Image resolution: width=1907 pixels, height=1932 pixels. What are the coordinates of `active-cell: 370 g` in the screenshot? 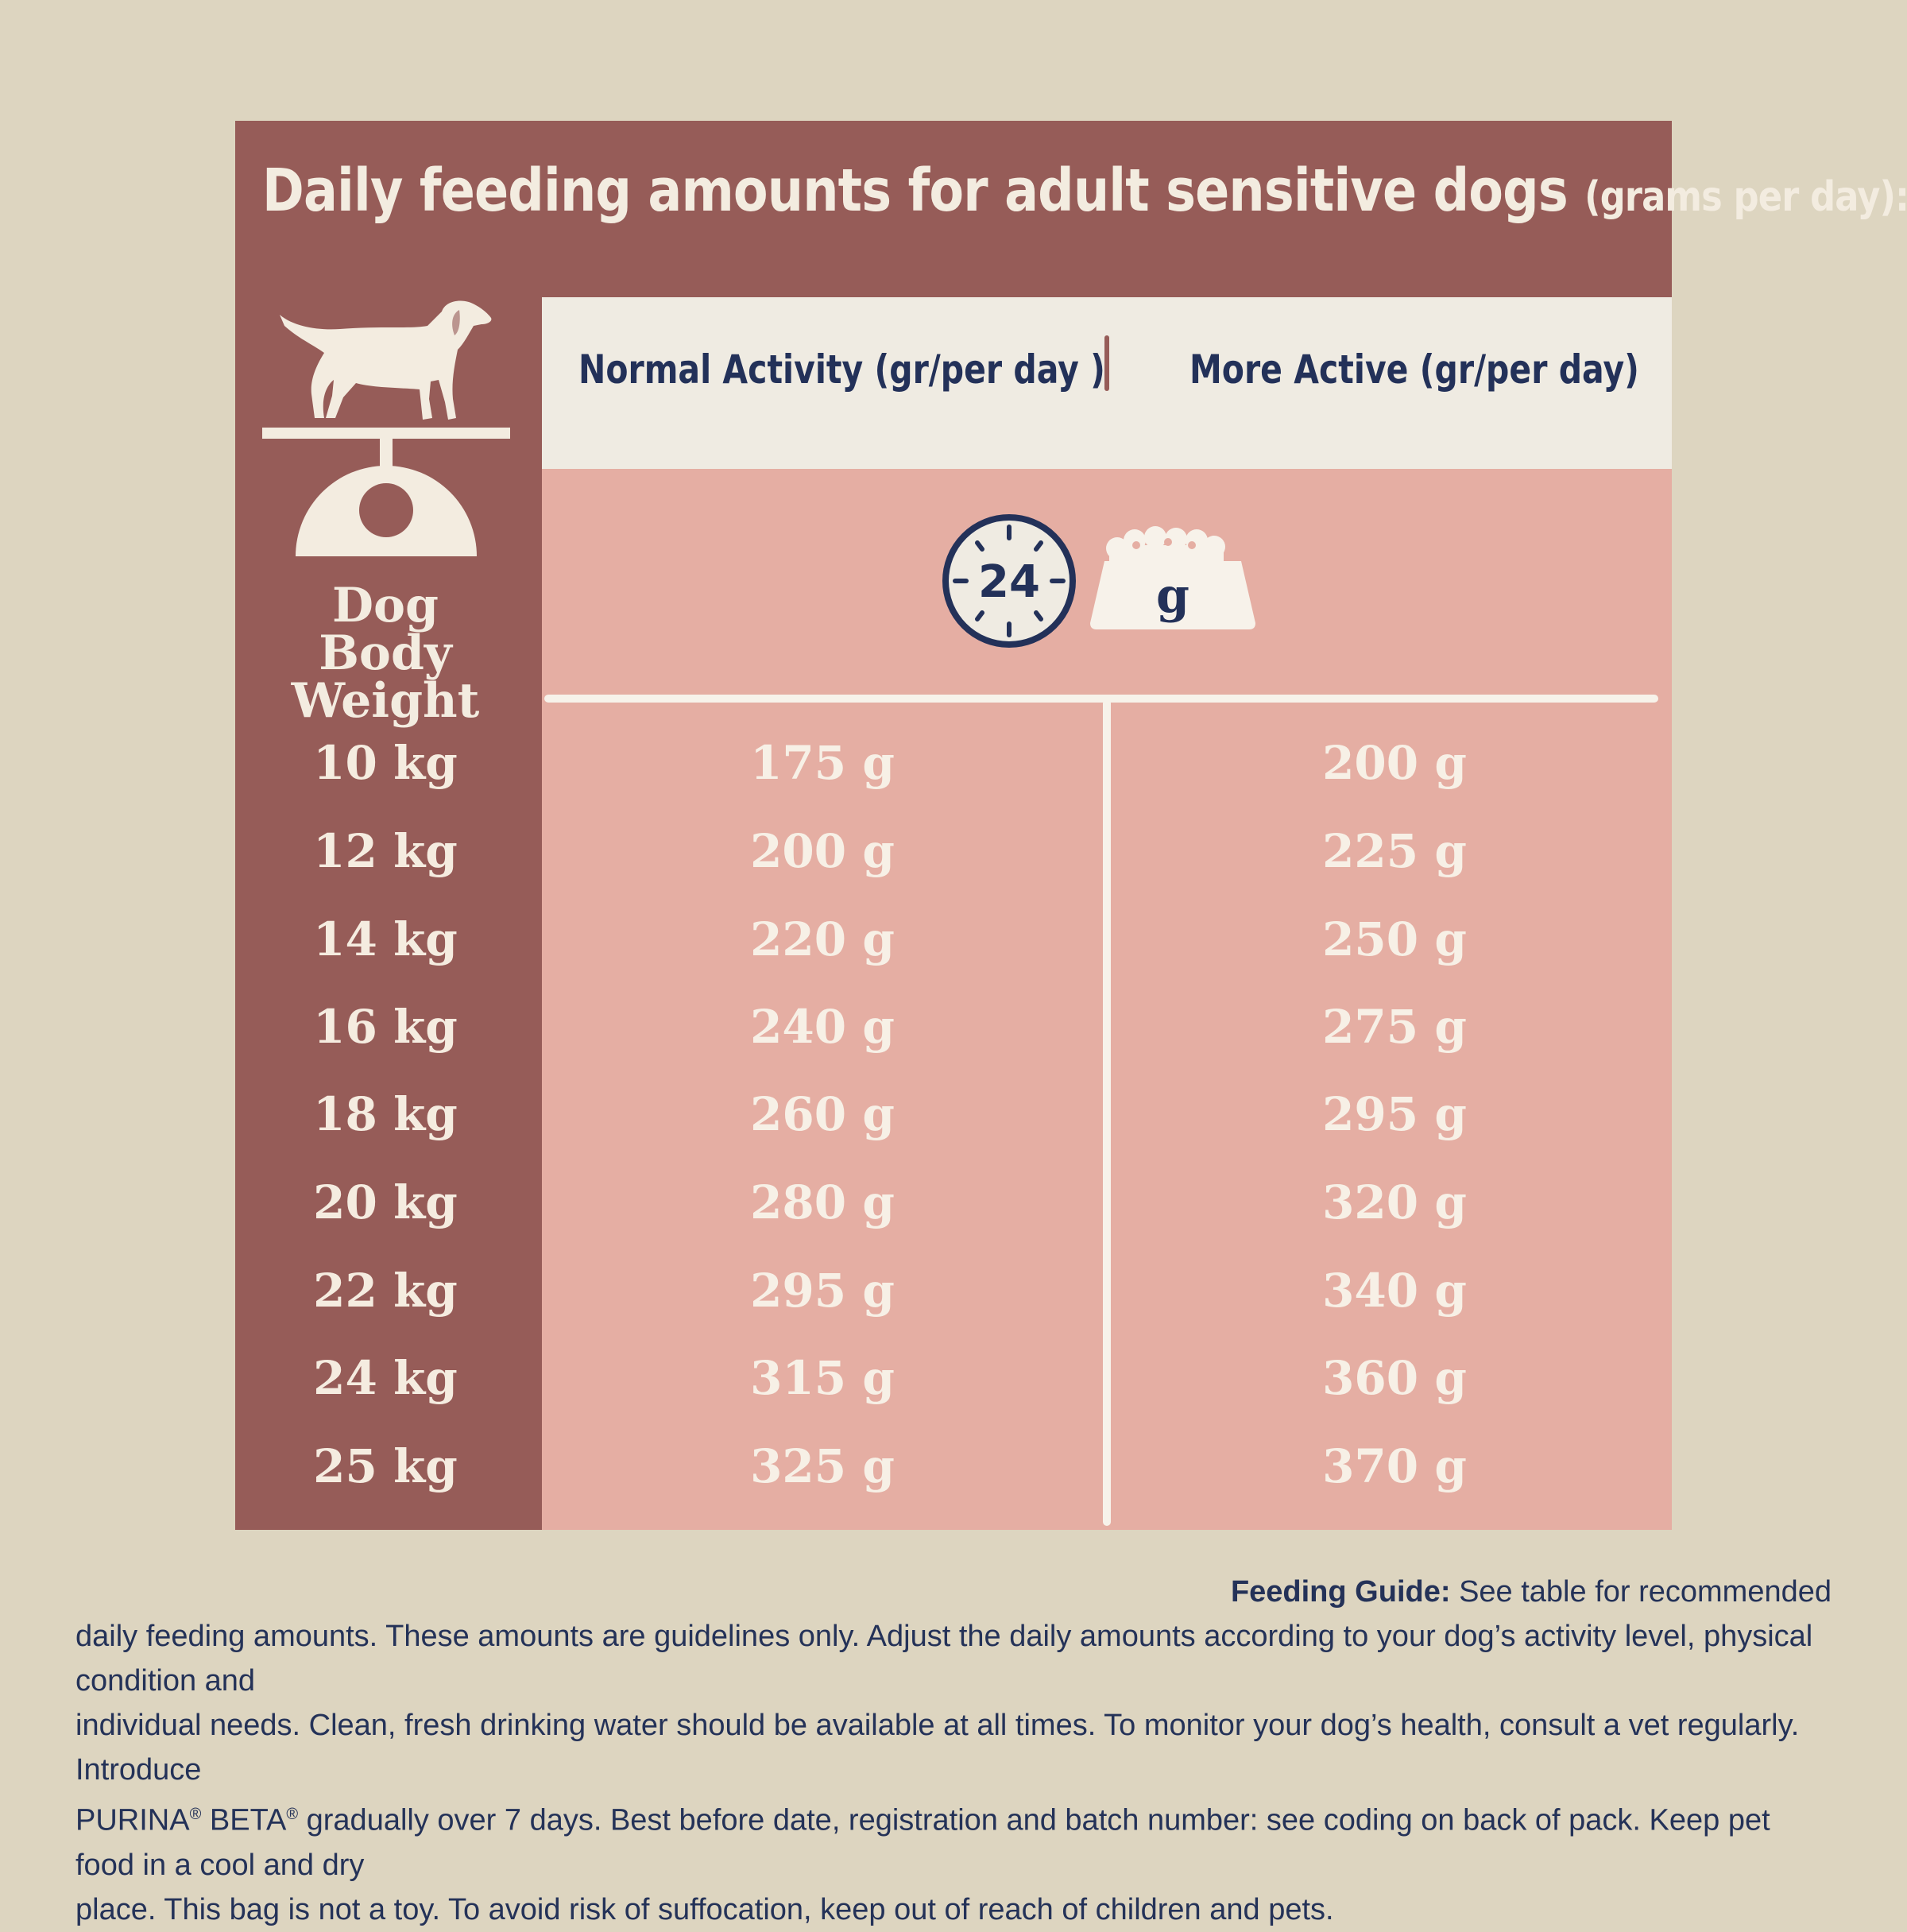 It's located at (1394, 1466).